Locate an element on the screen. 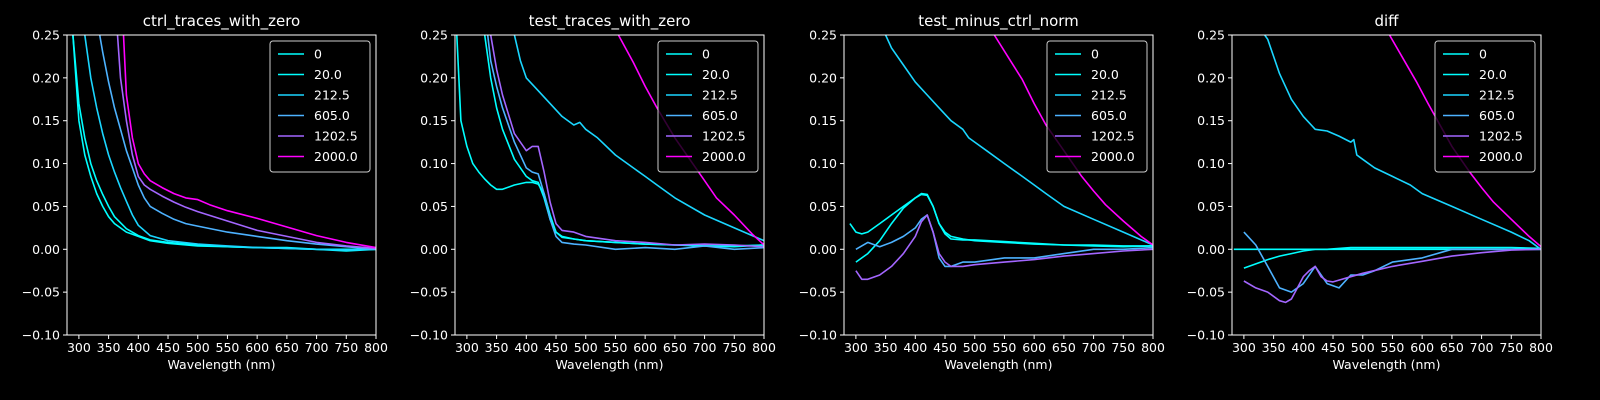 The height and width of the screenshot is (400, 1600). series-group is located at coordinates (1387, 169).